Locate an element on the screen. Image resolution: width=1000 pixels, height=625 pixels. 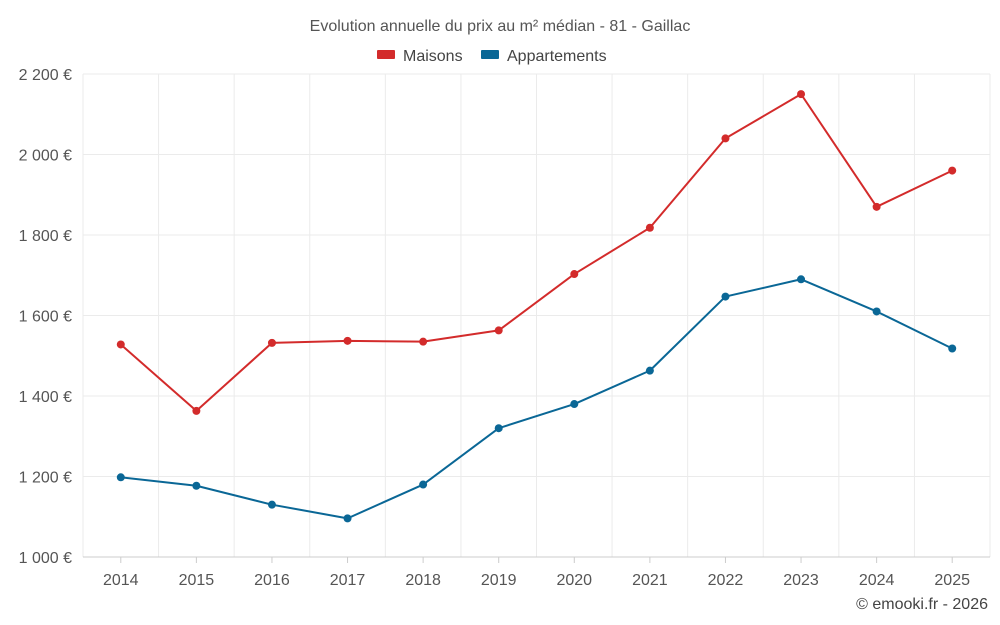
legend: Maisons Appartements is located at coordinates (492, 56).